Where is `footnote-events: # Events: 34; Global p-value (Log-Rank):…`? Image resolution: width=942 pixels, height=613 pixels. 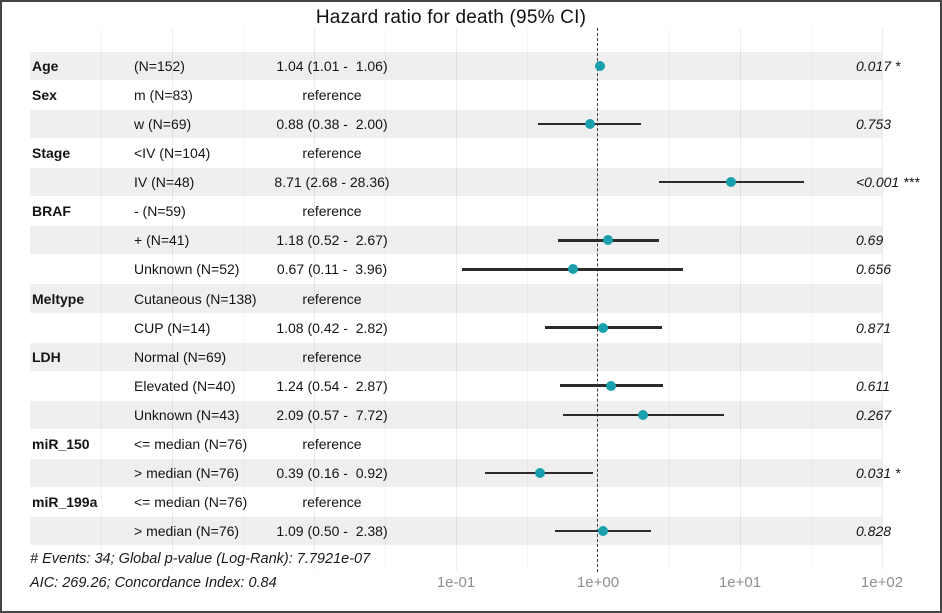 footnote-events: # Events: 34; Global p-value (Log-Rank):… is located at coordinates (200, 559).